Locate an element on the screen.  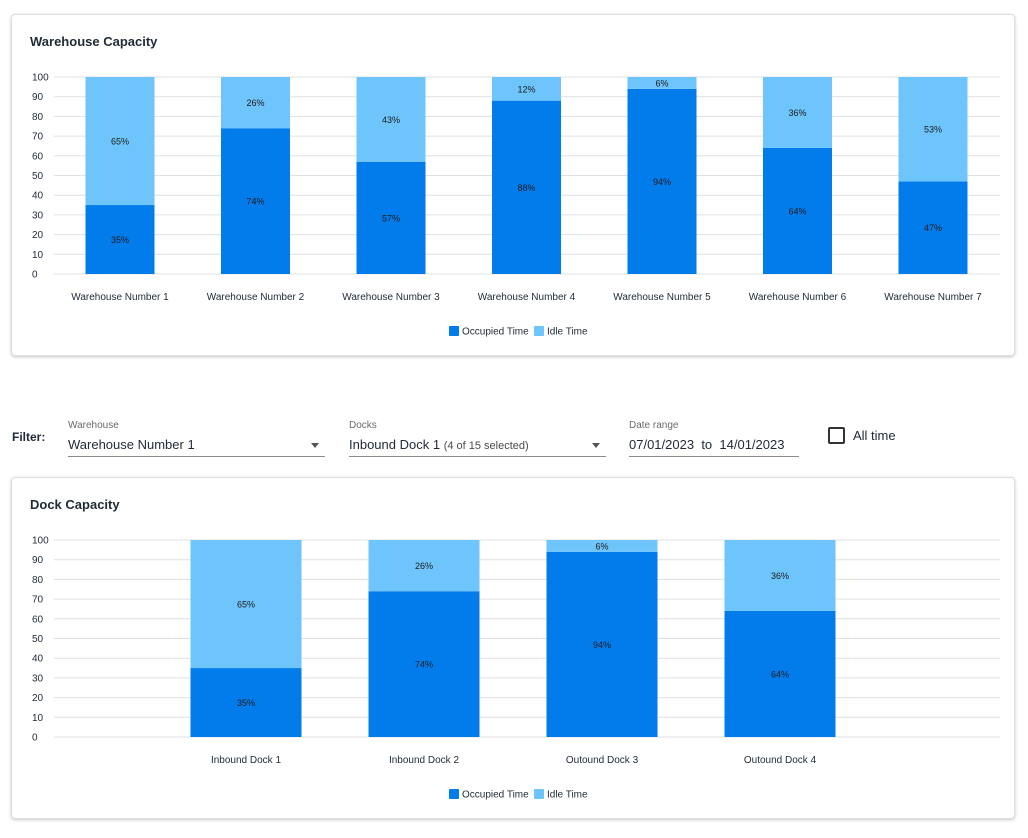
data-label: 53% is located at coordinates (933, 130).